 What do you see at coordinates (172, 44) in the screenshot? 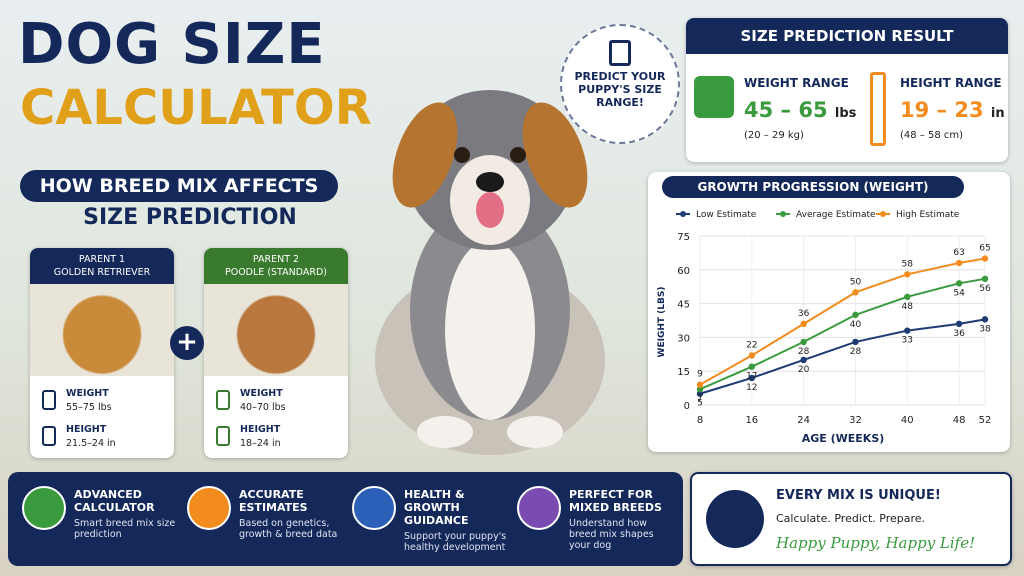
I see `title-line1: DOG SIZE` at bounding box center [172, 44].